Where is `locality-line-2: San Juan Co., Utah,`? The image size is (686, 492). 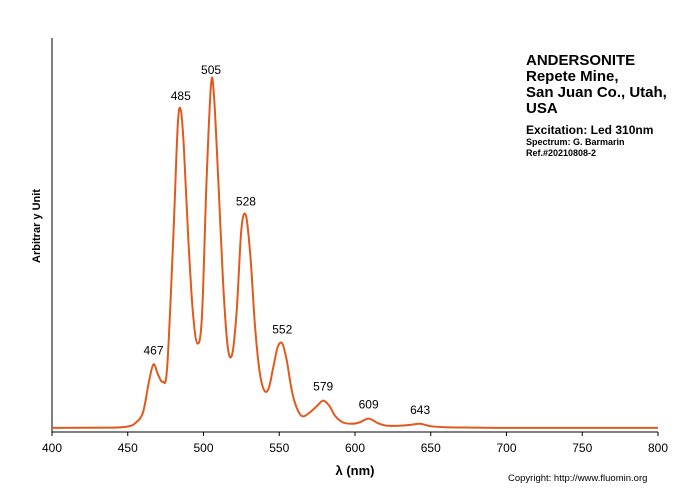
locality-line-2: San Juan Co., Utah, is located at coordinates (596, 92).